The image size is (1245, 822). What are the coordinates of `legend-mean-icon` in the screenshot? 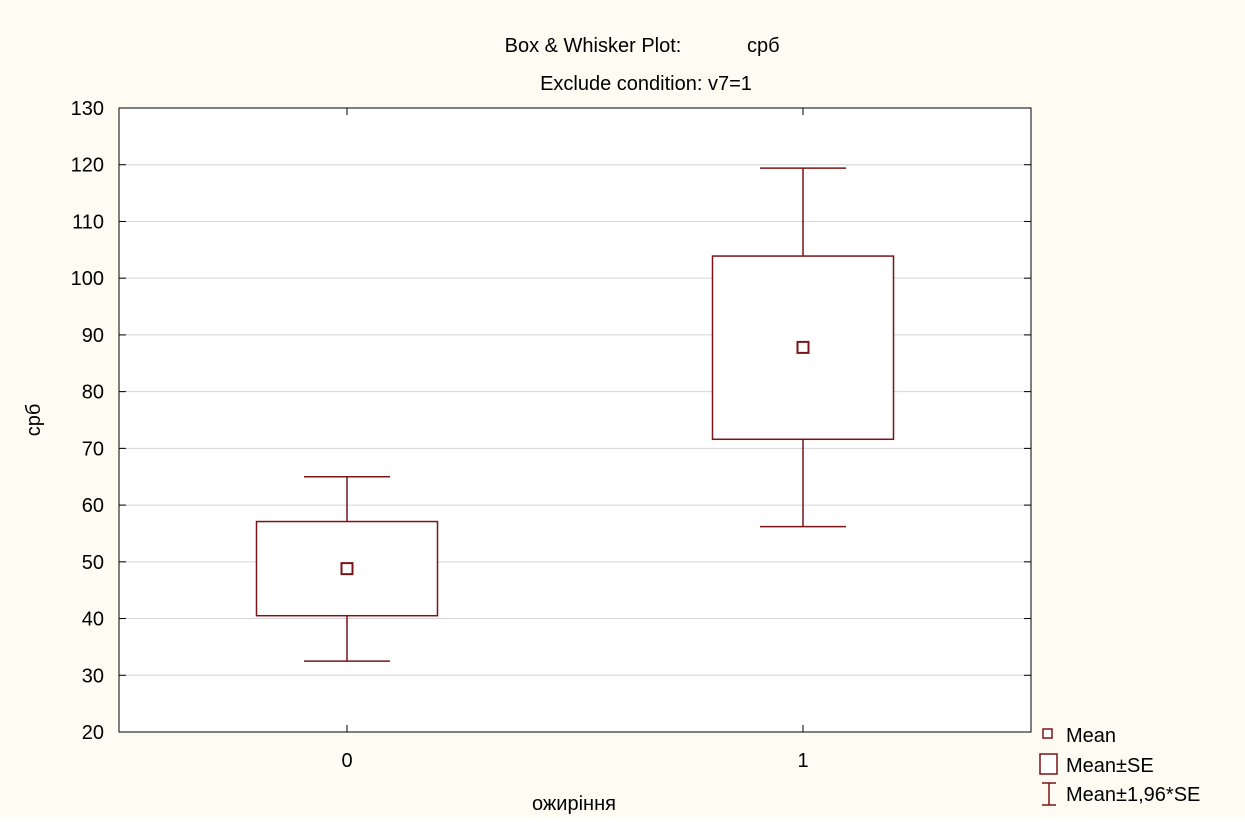 It's located at (1047, 733).